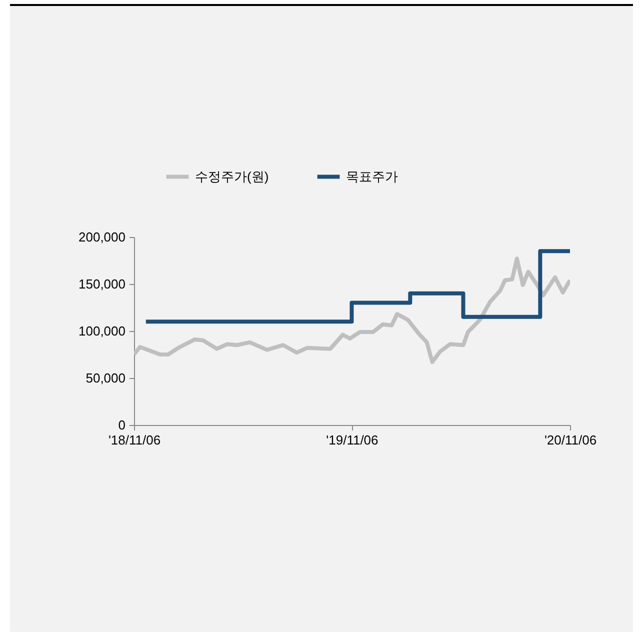 The image size is (643, 634). What do you see at coordinates (372, 176) in the screenshot?
I see `legend-label: 목표주가` at bounding box center [372, 176].